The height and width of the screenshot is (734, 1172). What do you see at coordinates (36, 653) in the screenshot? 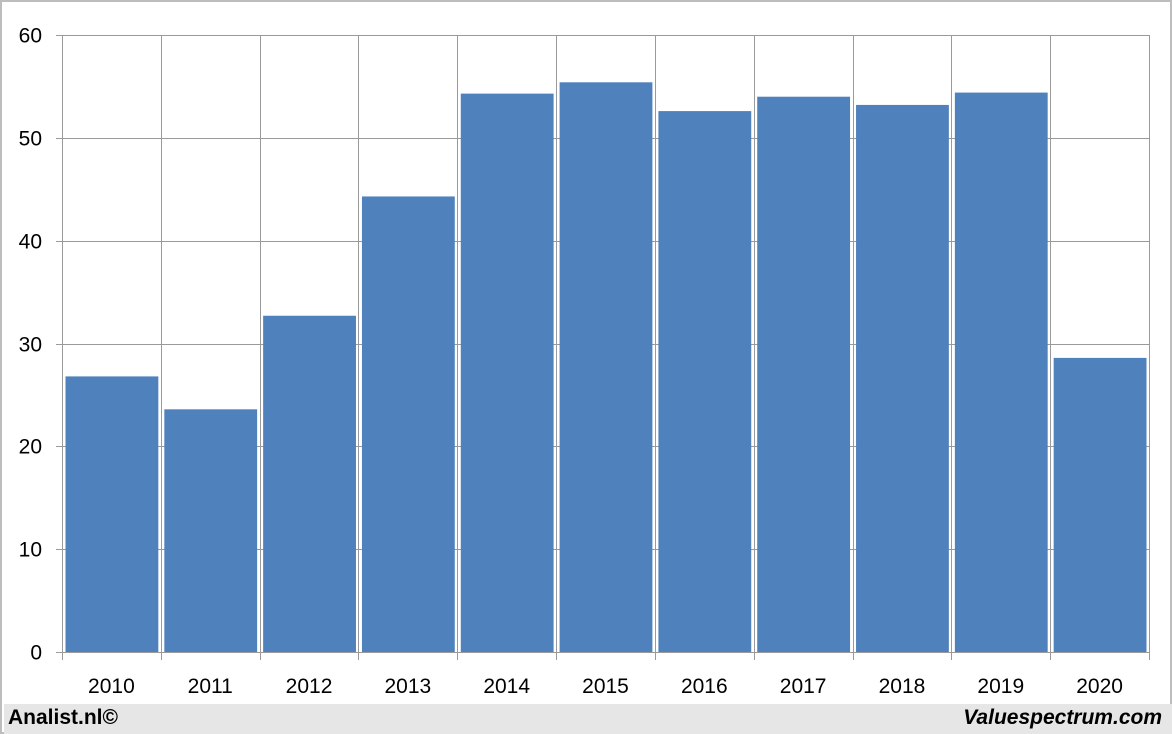
I see `y-tick-label: 0` at bounding box center [36, 653].